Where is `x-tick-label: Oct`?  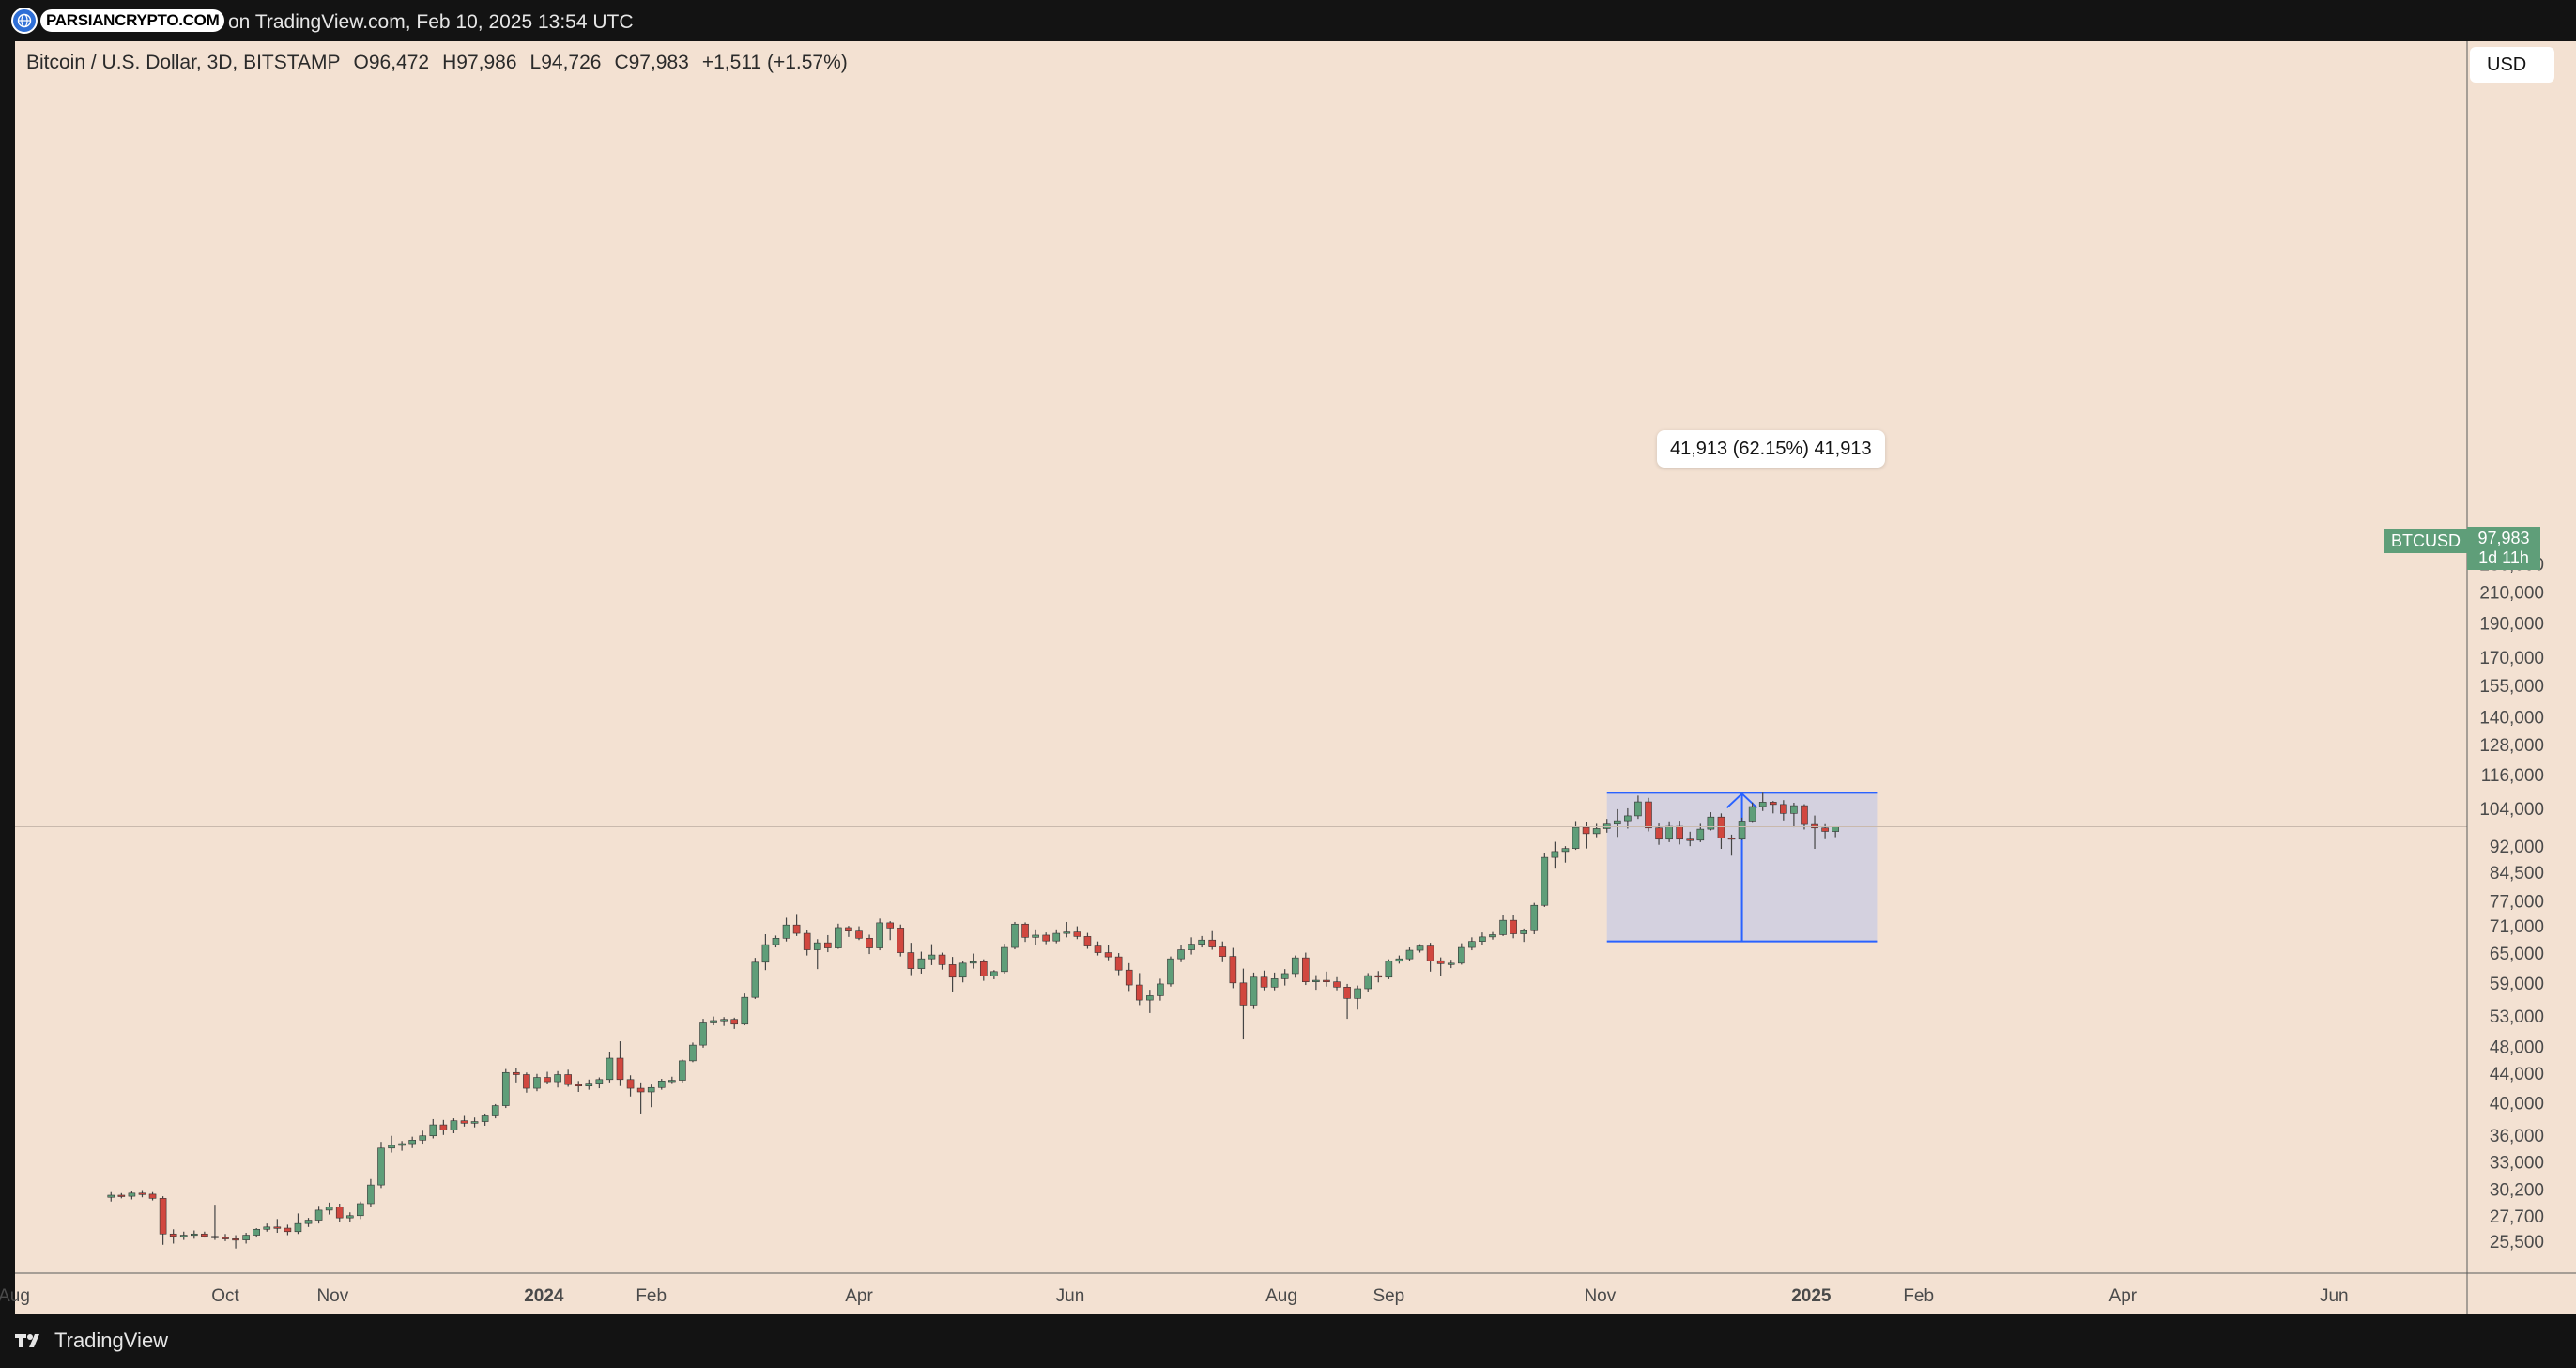 x-tick-label: Oct is located at coordinates (225, 1296).